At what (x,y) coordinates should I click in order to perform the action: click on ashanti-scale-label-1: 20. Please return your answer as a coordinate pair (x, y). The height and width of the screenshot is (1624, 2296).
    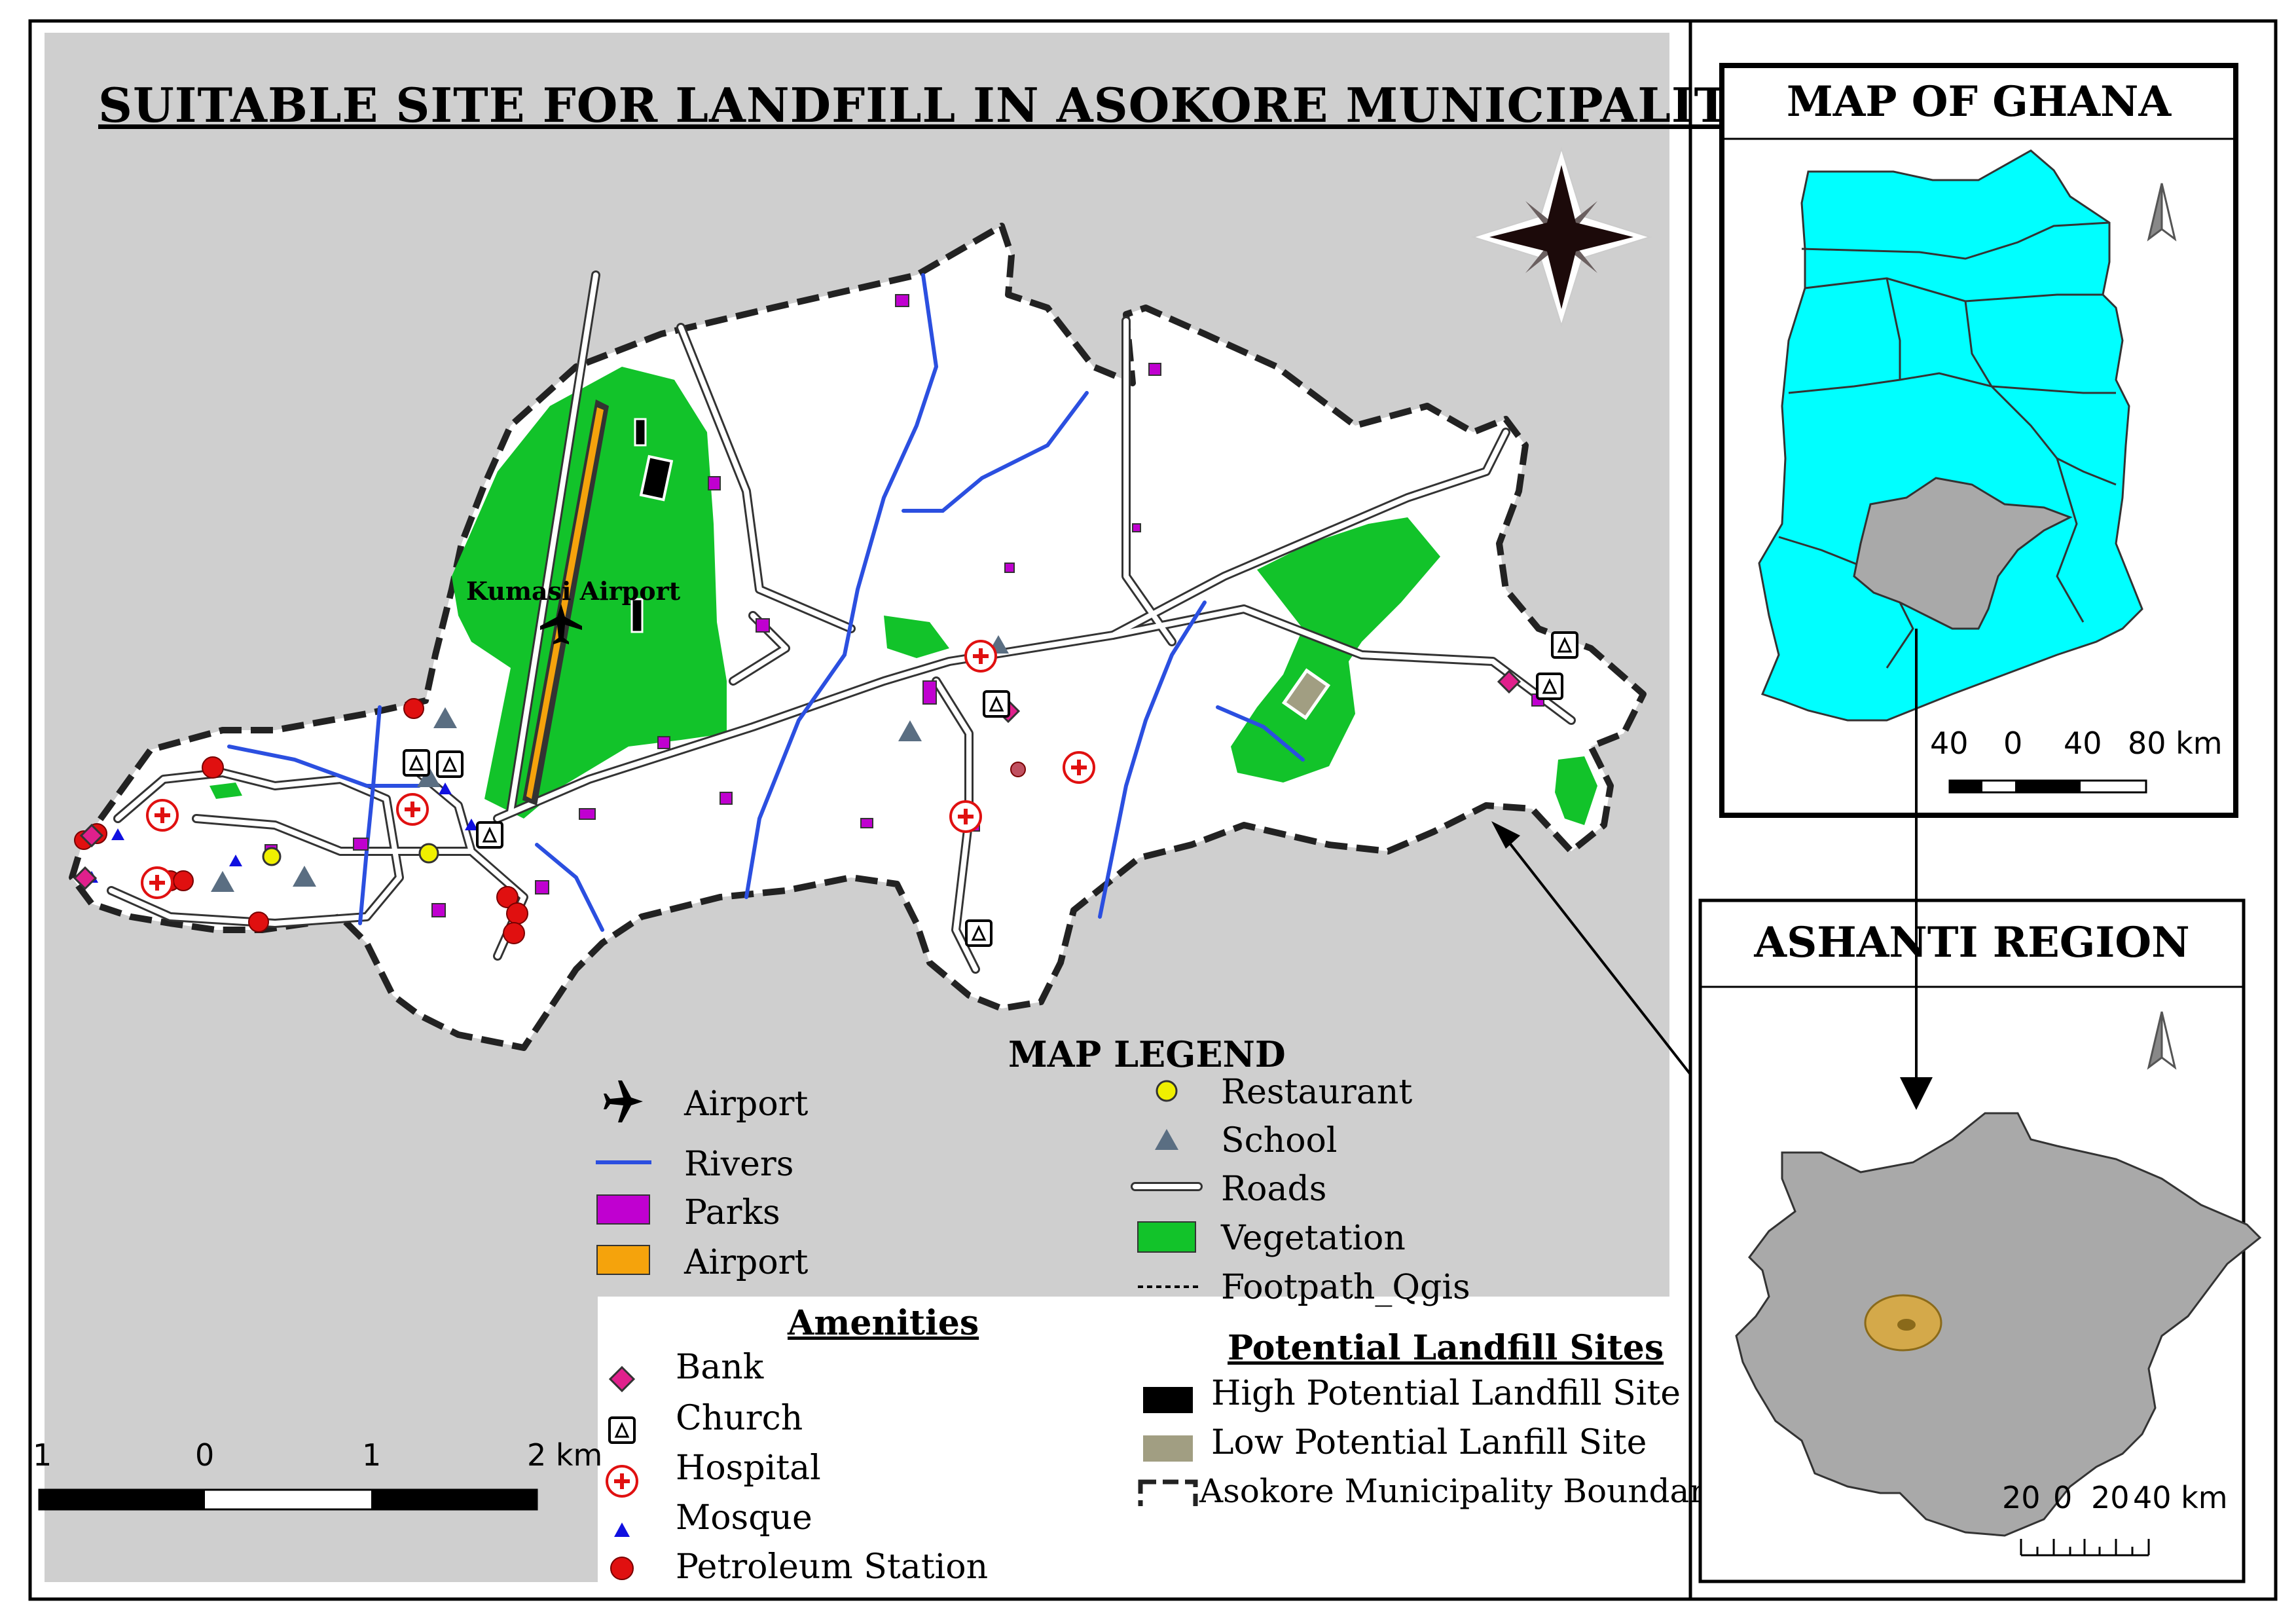
    Looking at the image, I should click on (2021, 1497).